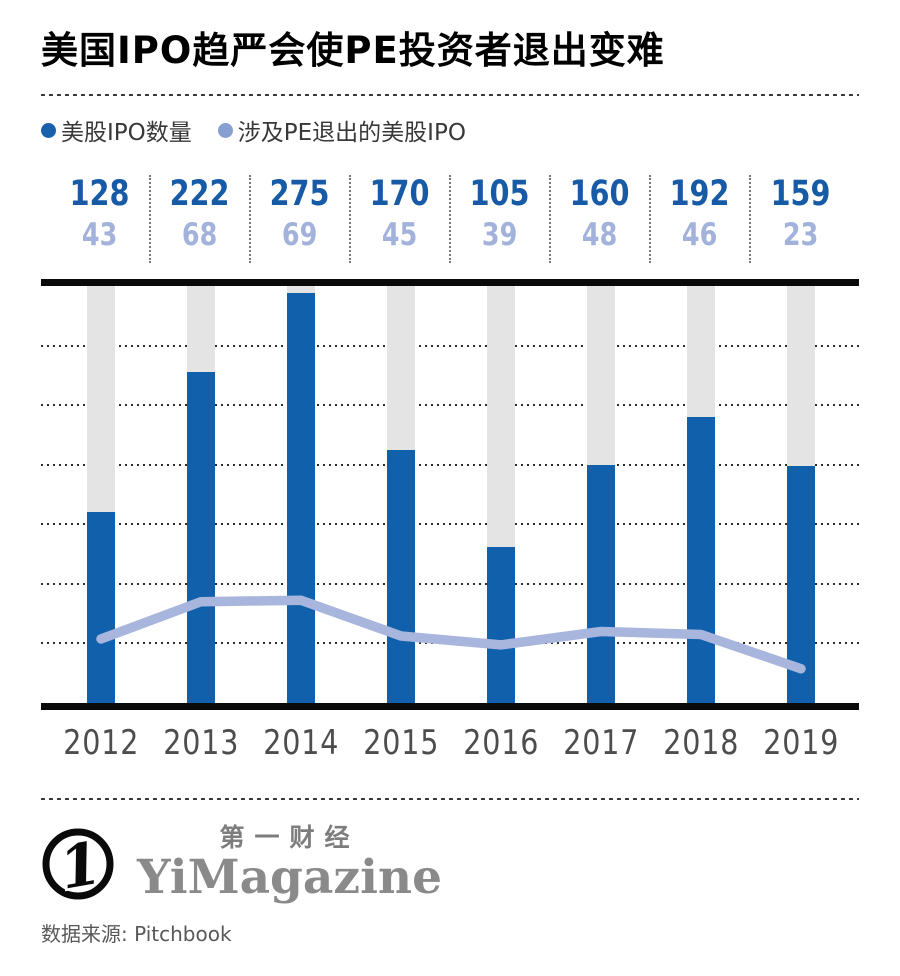 The width and height of the screenshot is (900, 976). I want to click on bar-value-label: 170, so click(400, 194).